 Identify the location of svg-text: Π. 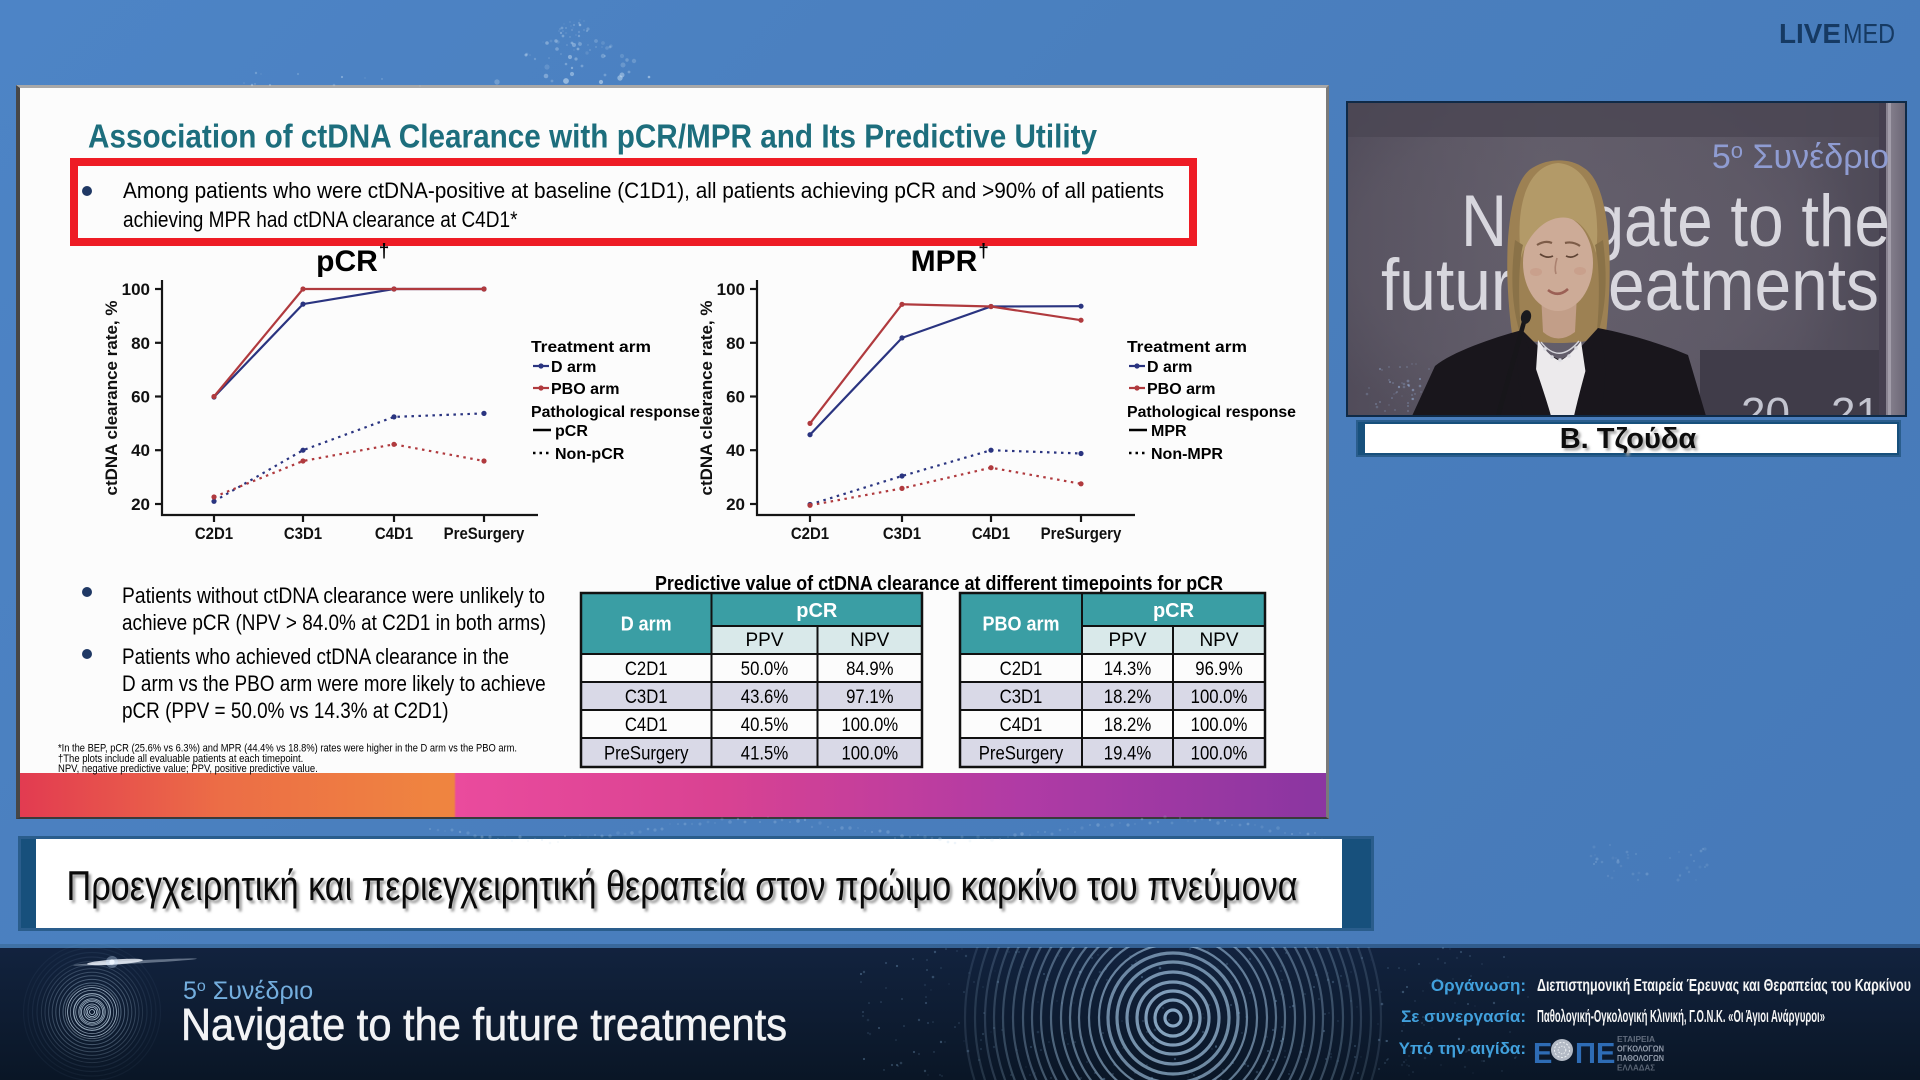
(1585, 1054).